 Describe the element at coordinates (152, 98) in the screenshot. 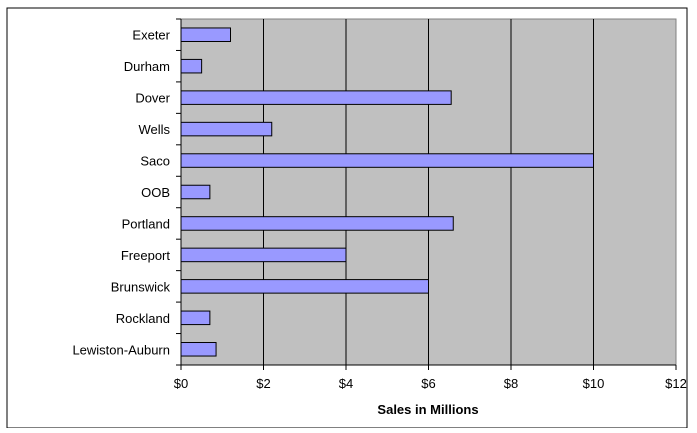

I see `category-label: Dover` at that location.